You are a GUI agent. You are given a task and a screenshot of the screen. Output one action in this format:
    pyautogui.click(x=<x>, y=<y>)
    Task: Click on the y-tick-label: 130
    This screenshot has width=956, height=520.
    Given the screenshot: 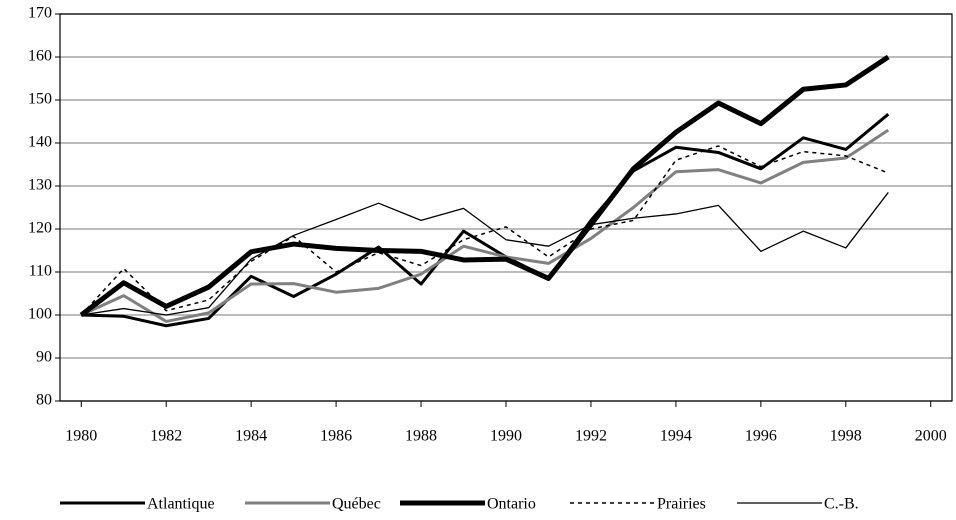 What is the action you would take?
    pyautogui.click(x=40, y=185)
    